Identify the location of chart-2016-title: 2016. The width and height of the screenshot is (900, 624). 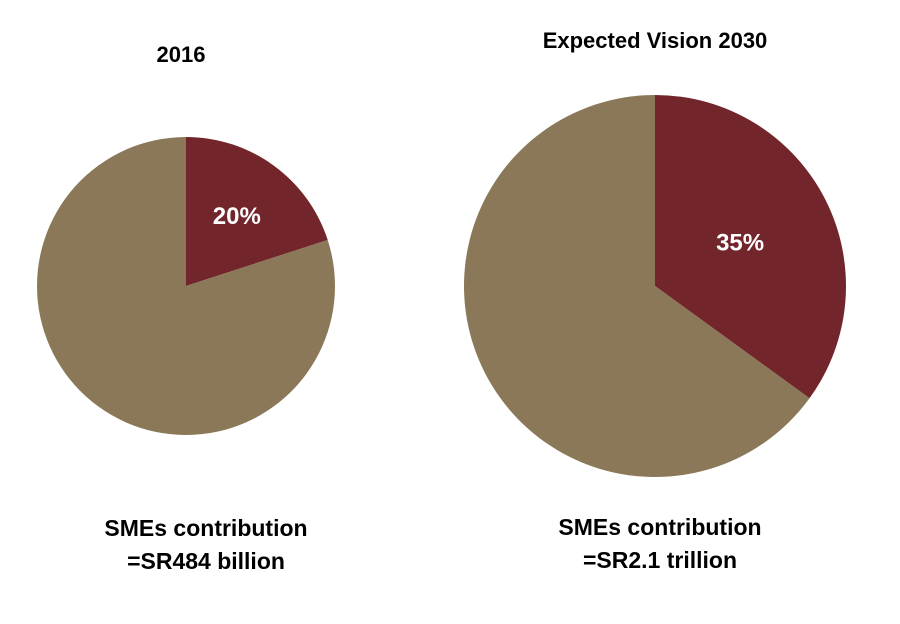
(181, 54).